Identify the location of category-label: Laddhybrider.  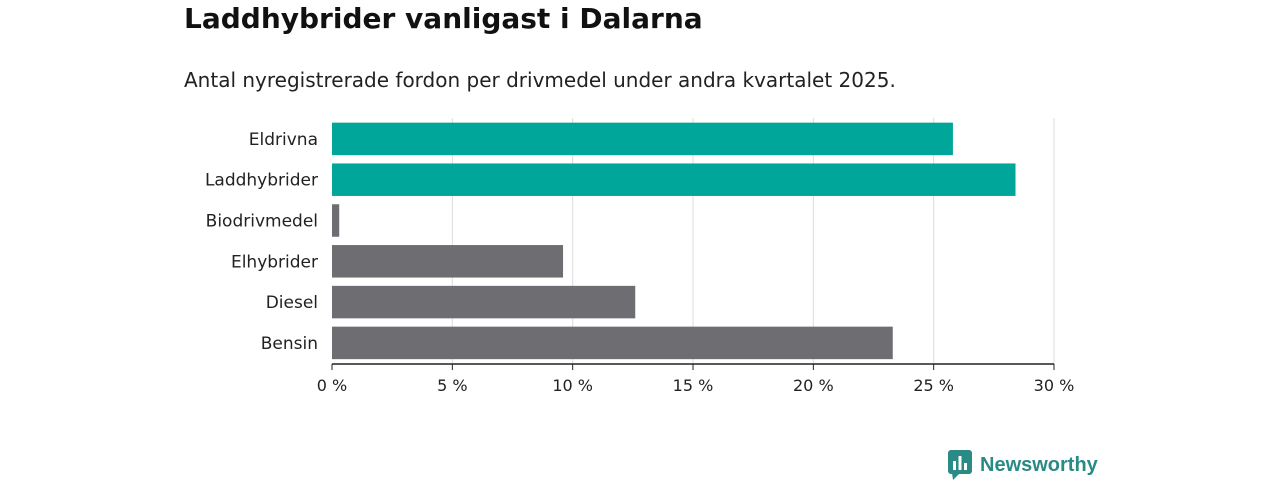
(261, 181).